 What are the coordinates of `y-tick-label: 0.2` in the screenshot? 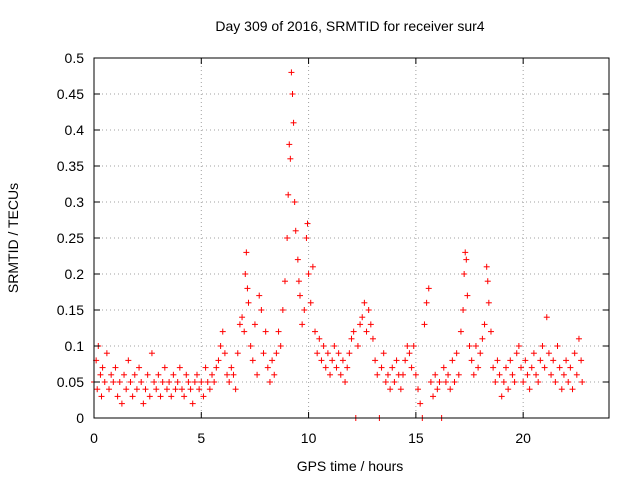 It's located at (75, 274).